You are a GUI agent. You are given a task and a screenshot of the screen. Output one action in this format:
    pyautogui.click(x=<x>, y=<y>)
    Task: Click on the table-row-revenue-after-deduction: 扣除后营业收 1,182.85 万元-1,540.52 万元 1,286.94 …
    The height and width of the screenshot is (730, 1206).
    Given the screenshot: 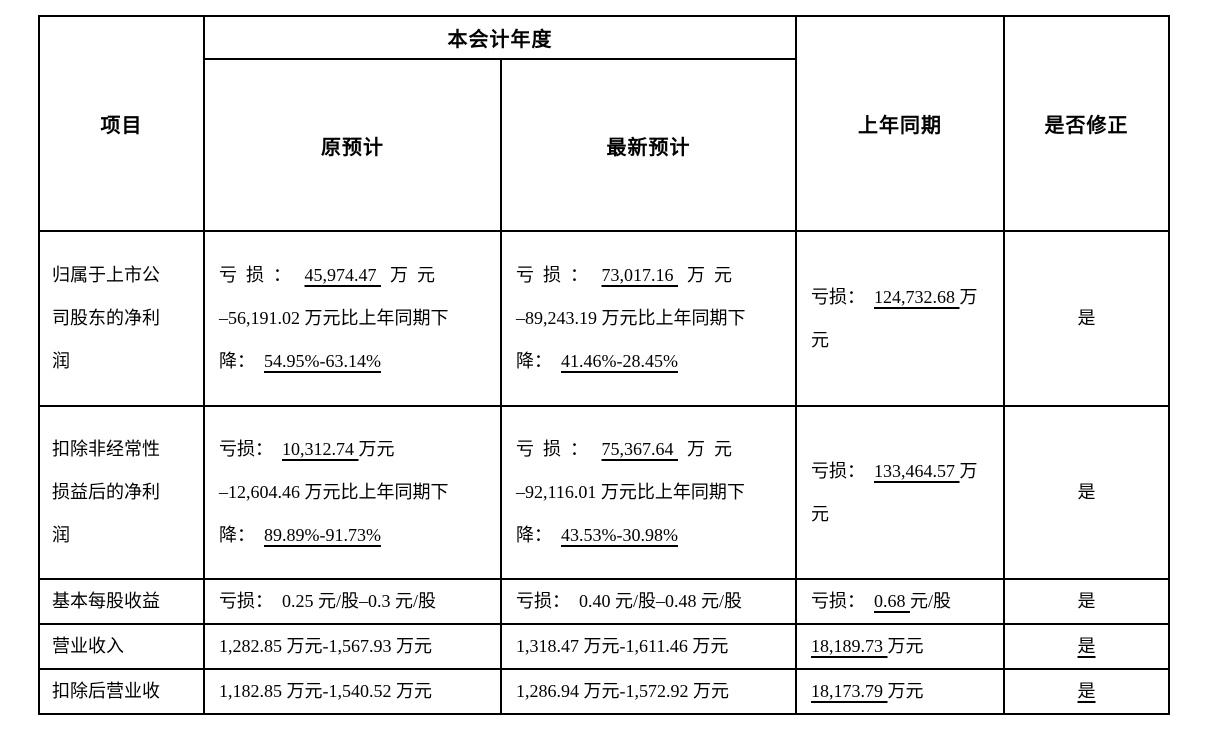 What is the action you would take?
    pyautogui.click(x=604, y=691)
    